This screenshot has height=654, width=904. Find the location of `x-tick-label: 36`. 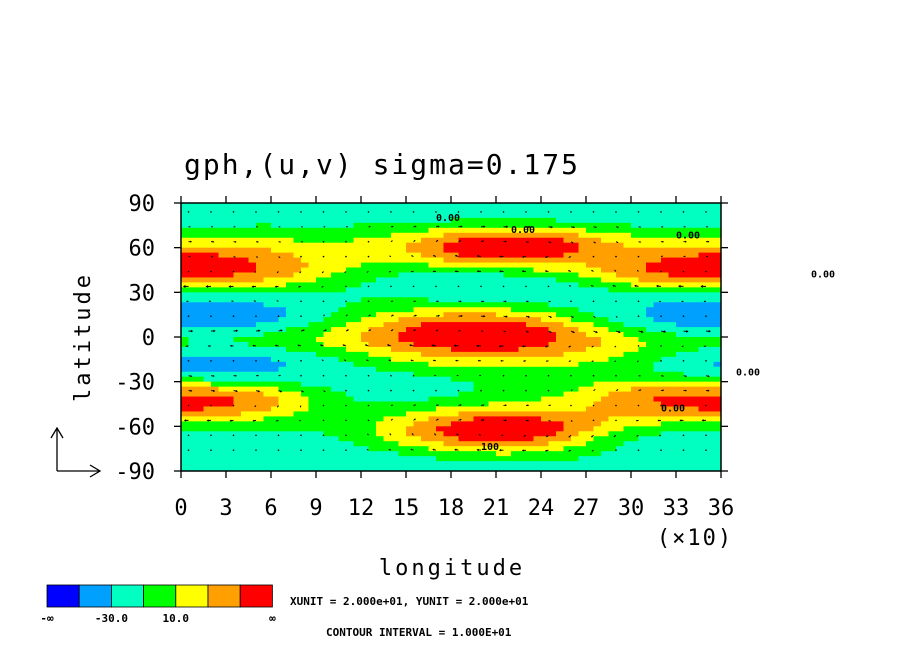

x-tick-label: 36 is located at coordinates (721, 508).